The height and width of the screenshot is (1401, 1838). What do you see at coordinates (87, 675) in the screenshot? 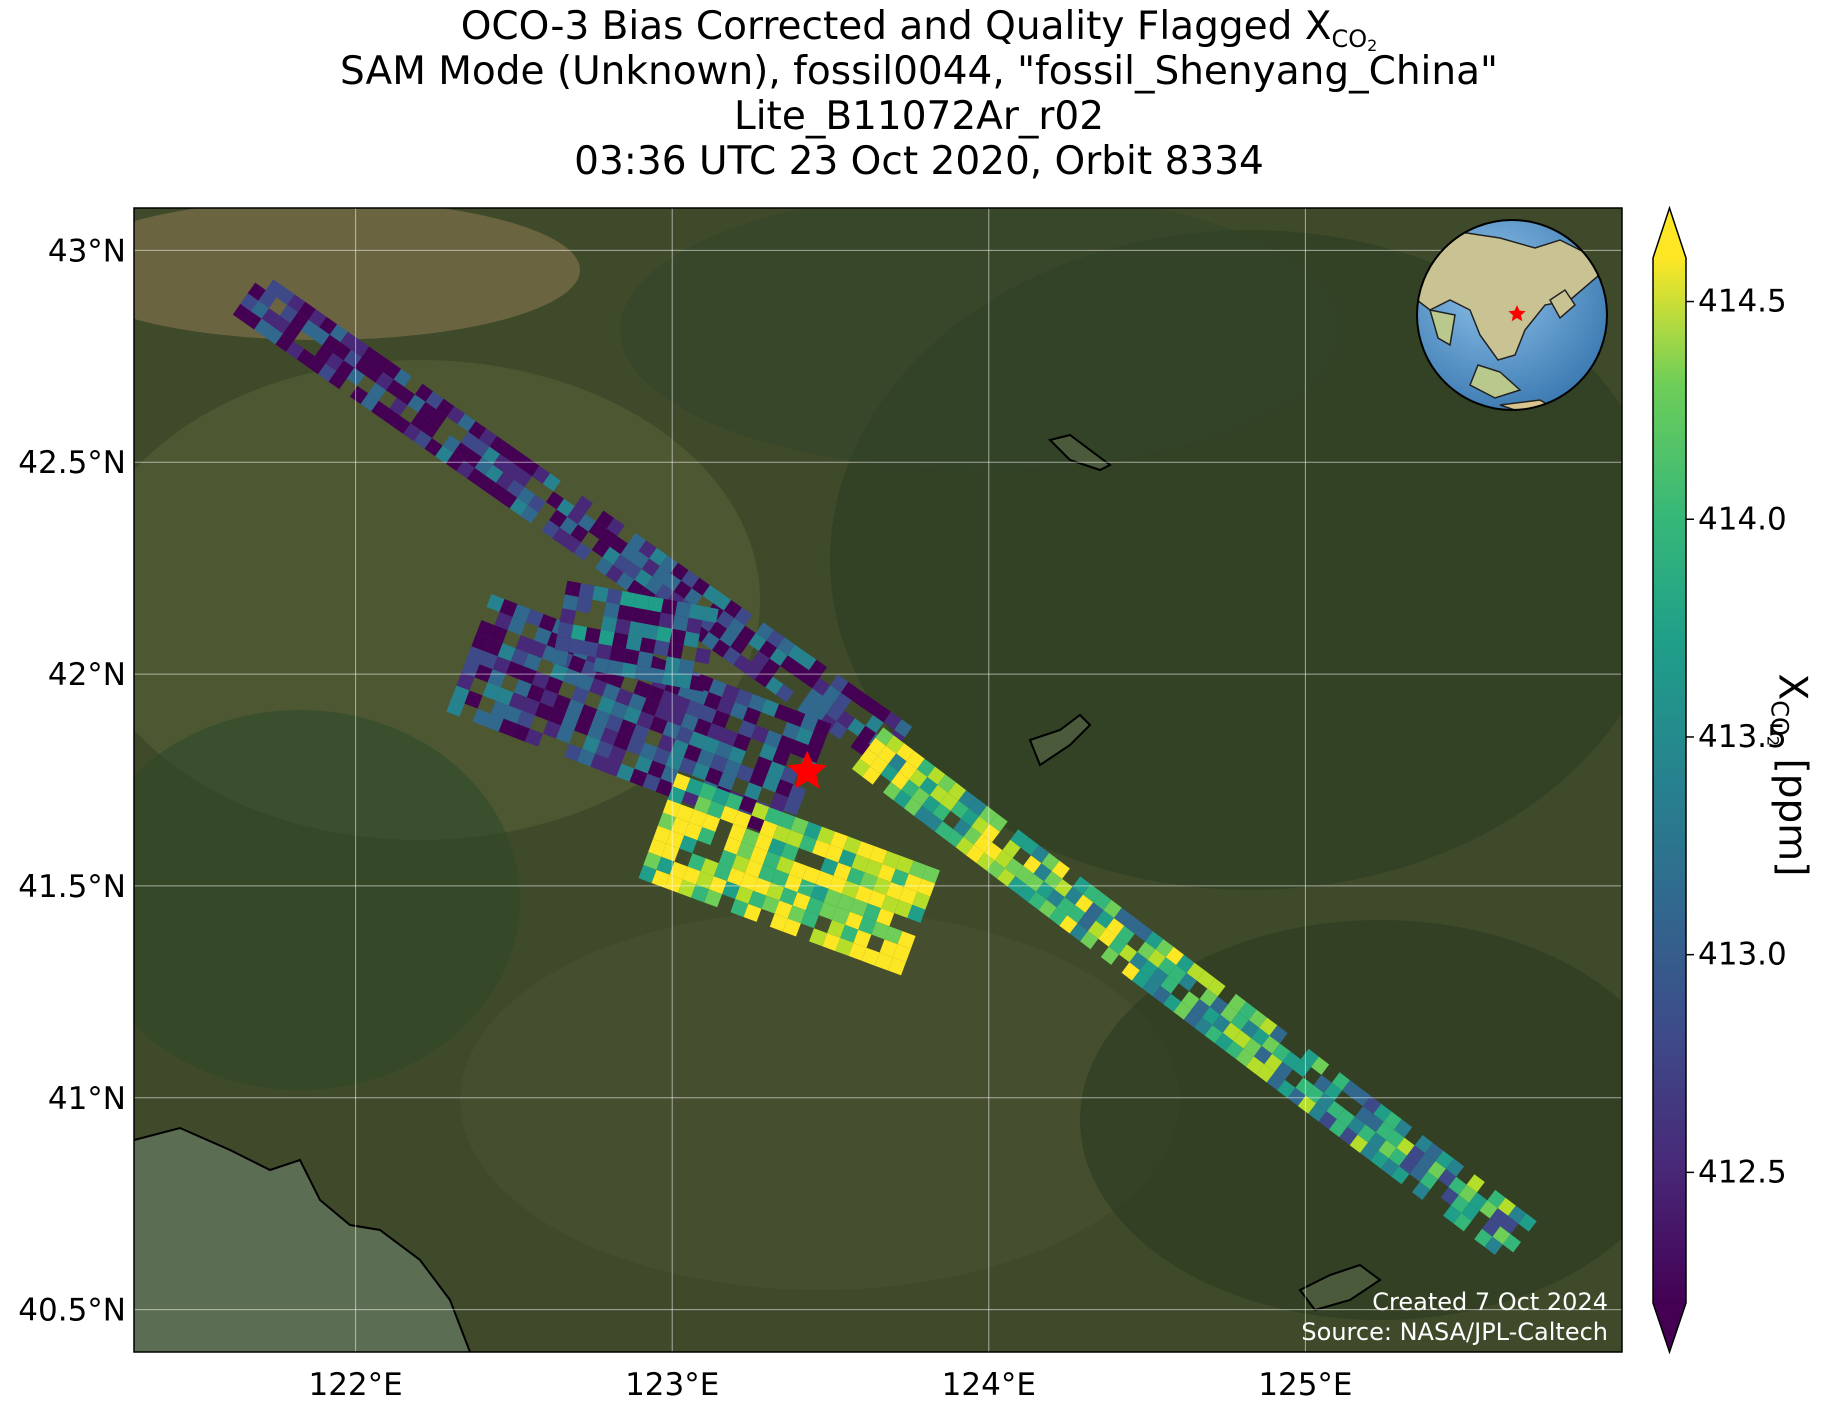
I see `latitude-tick-label: 42°N` at bounding box center [87, 675].